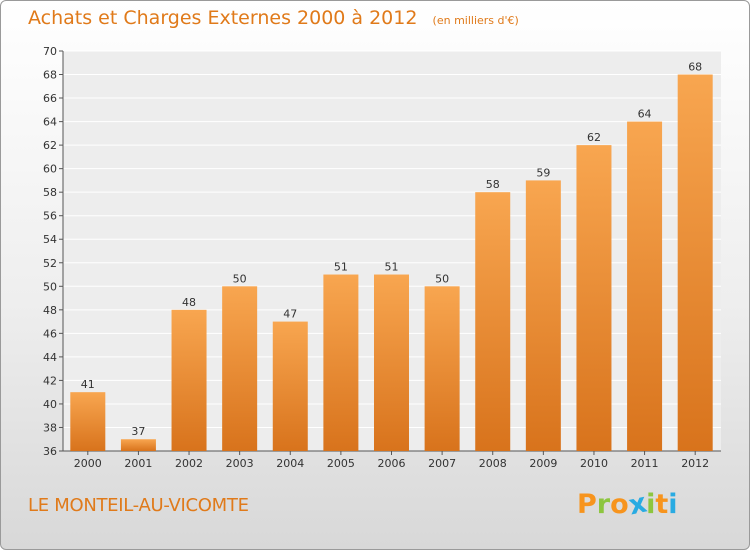 This screenshot has width=750, height=550. Describe the element at coordinates (50, 122) in the screenshot. I see `y-tick-label: 64` at that location.